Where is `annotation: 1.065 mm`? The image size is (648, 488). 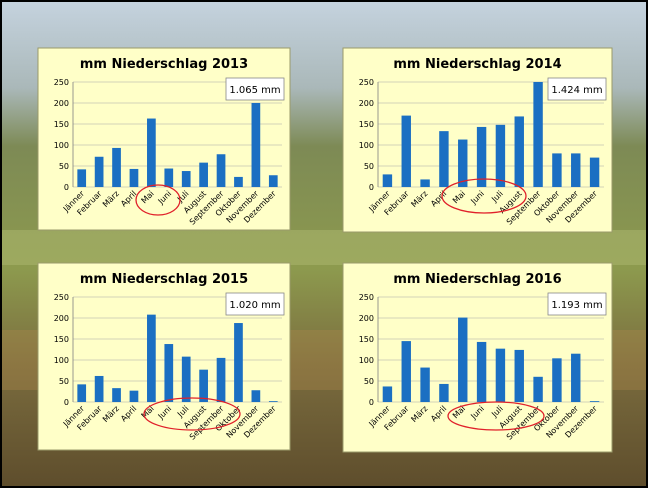
annotation: 1.065 mm is located at coordinates (254, 90).